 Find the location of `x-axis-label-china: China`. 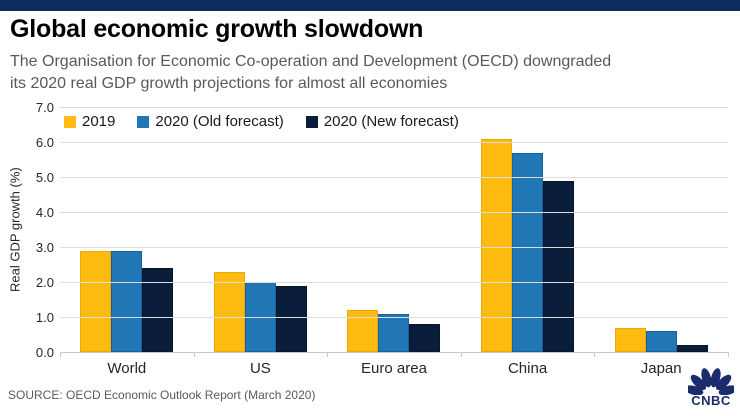

x-axis-label-china: China is located at coordinates (527, 368).